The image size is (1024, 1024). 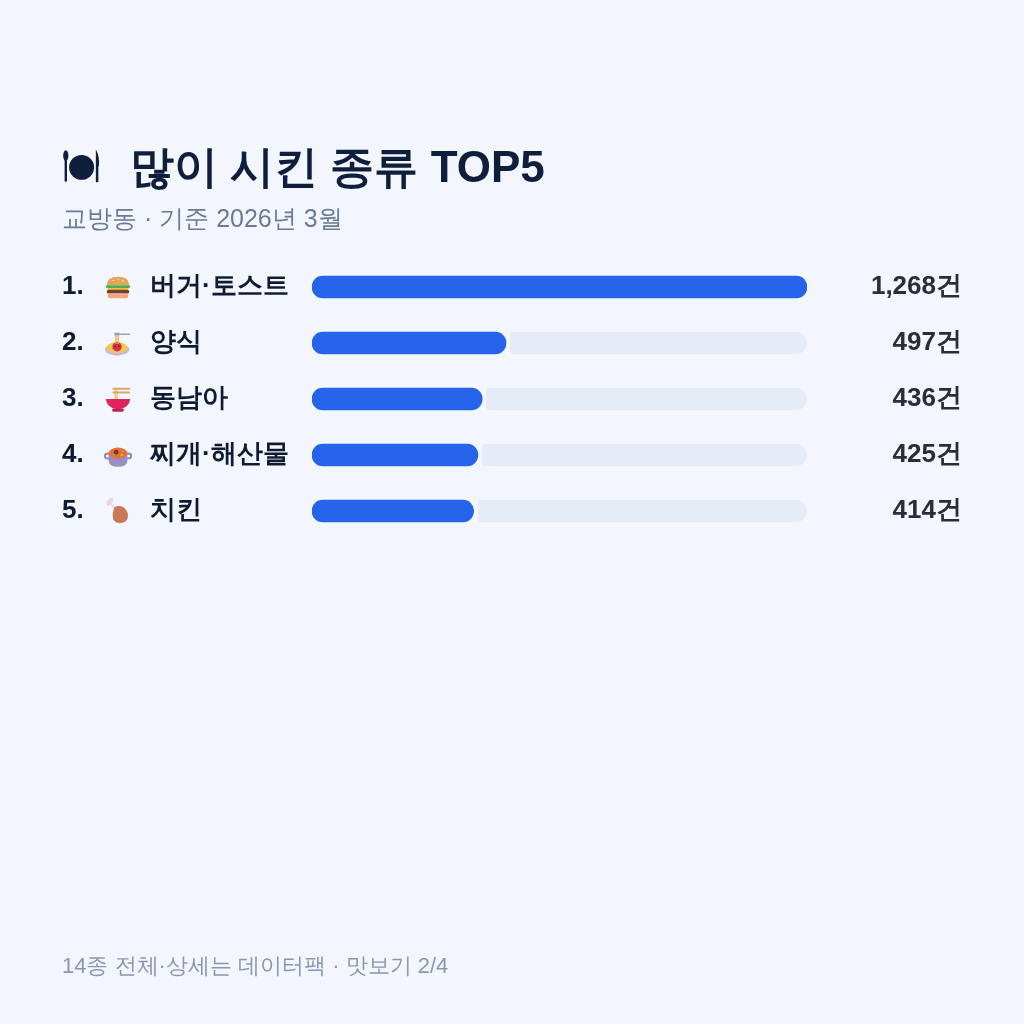 I want to click on data-label: 425건, so click(x=927, y=453).